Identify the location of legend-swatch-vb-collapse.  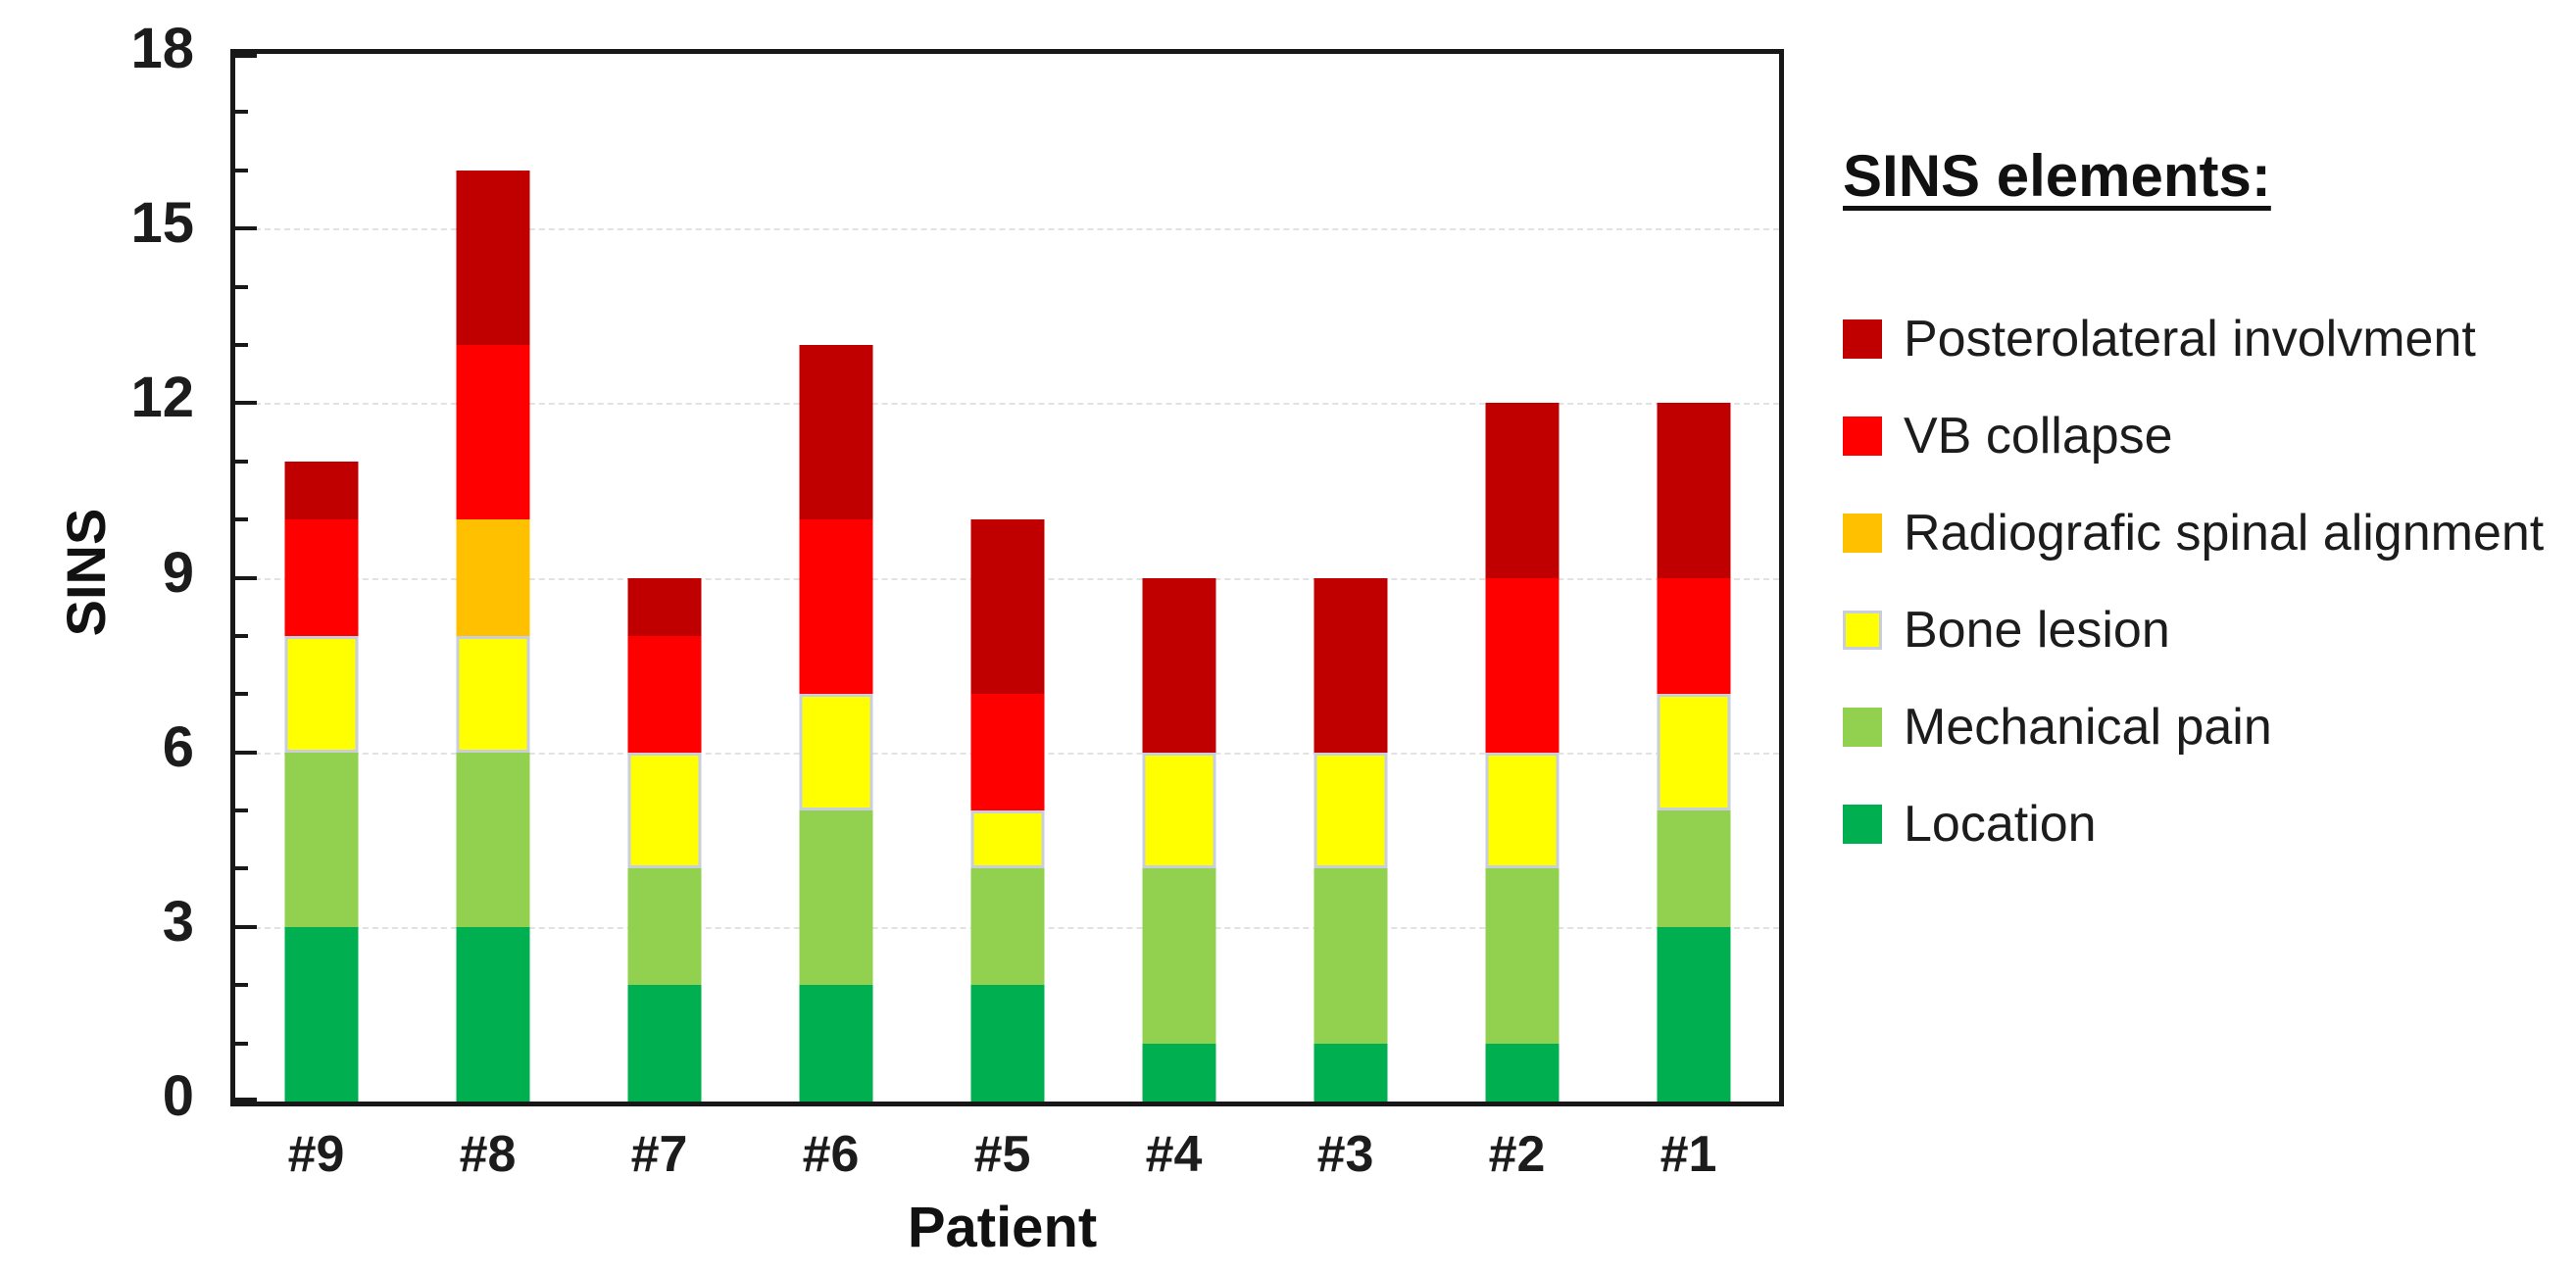
(1862, 436).